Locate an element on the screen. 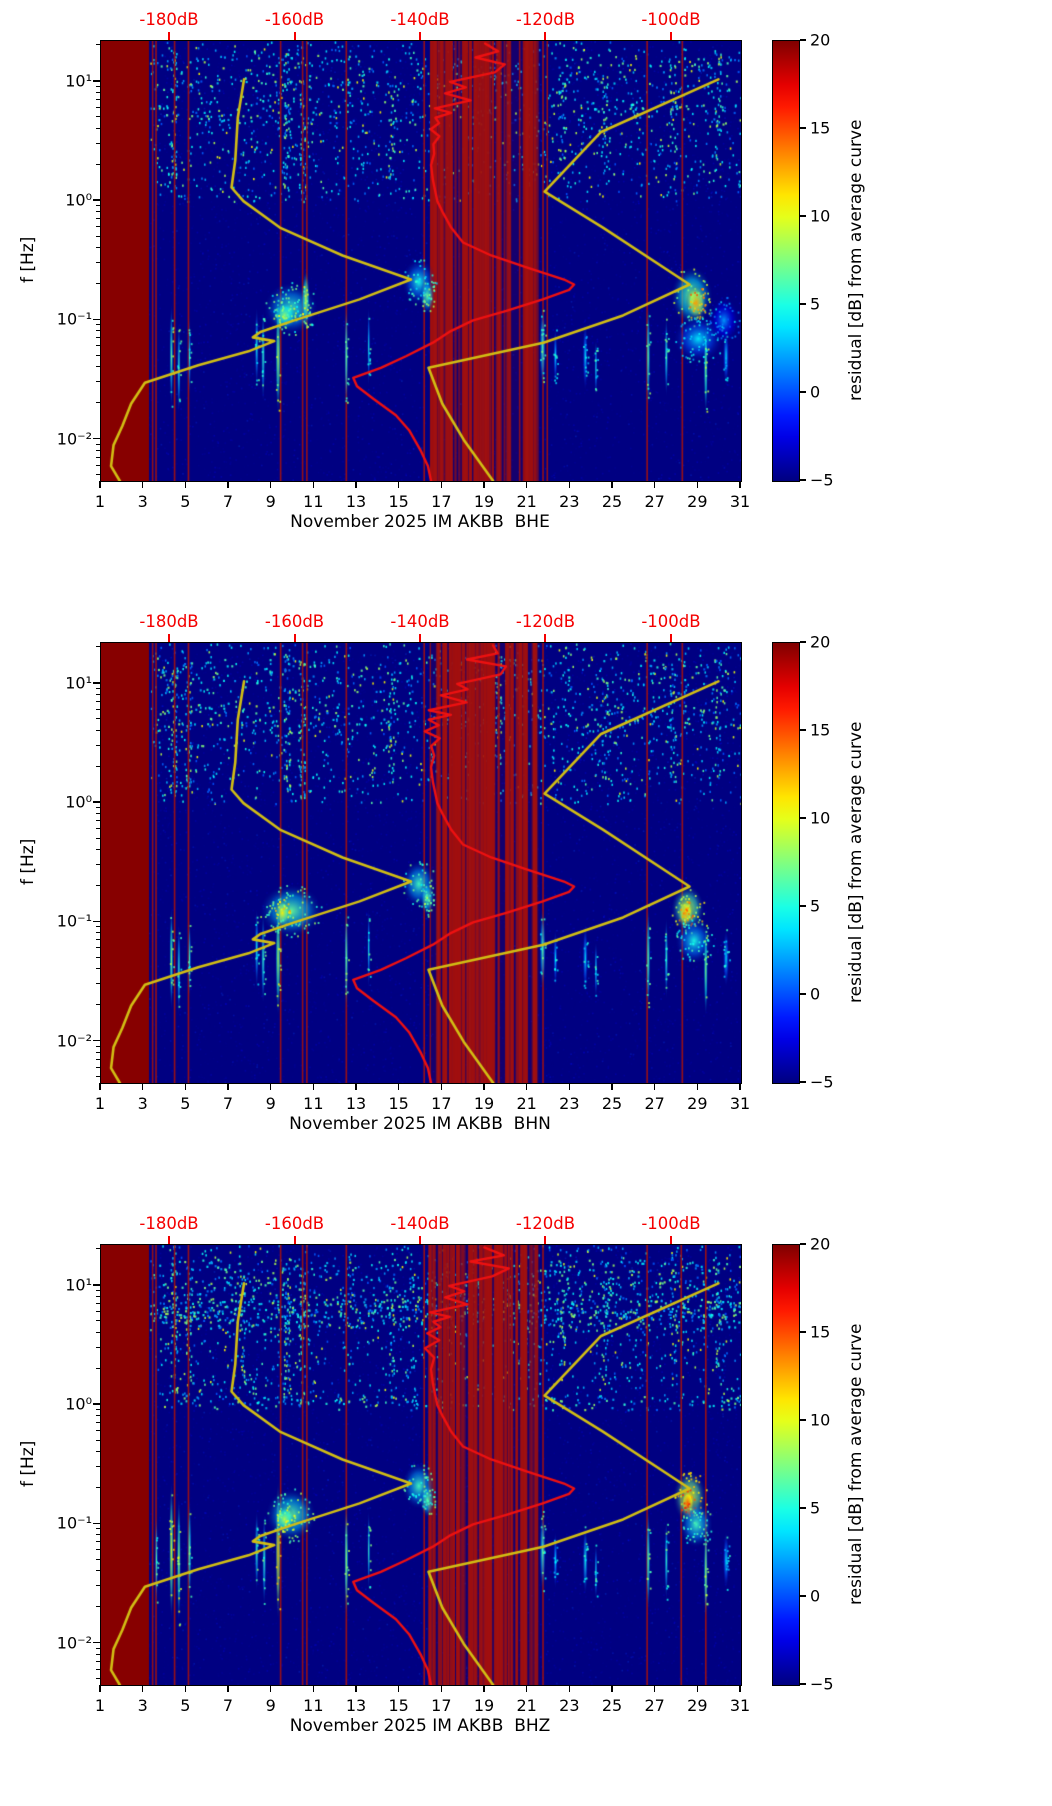 The image size is (1052, 1806). x-tick-label: 19 is located at coordinates (484, 1705).